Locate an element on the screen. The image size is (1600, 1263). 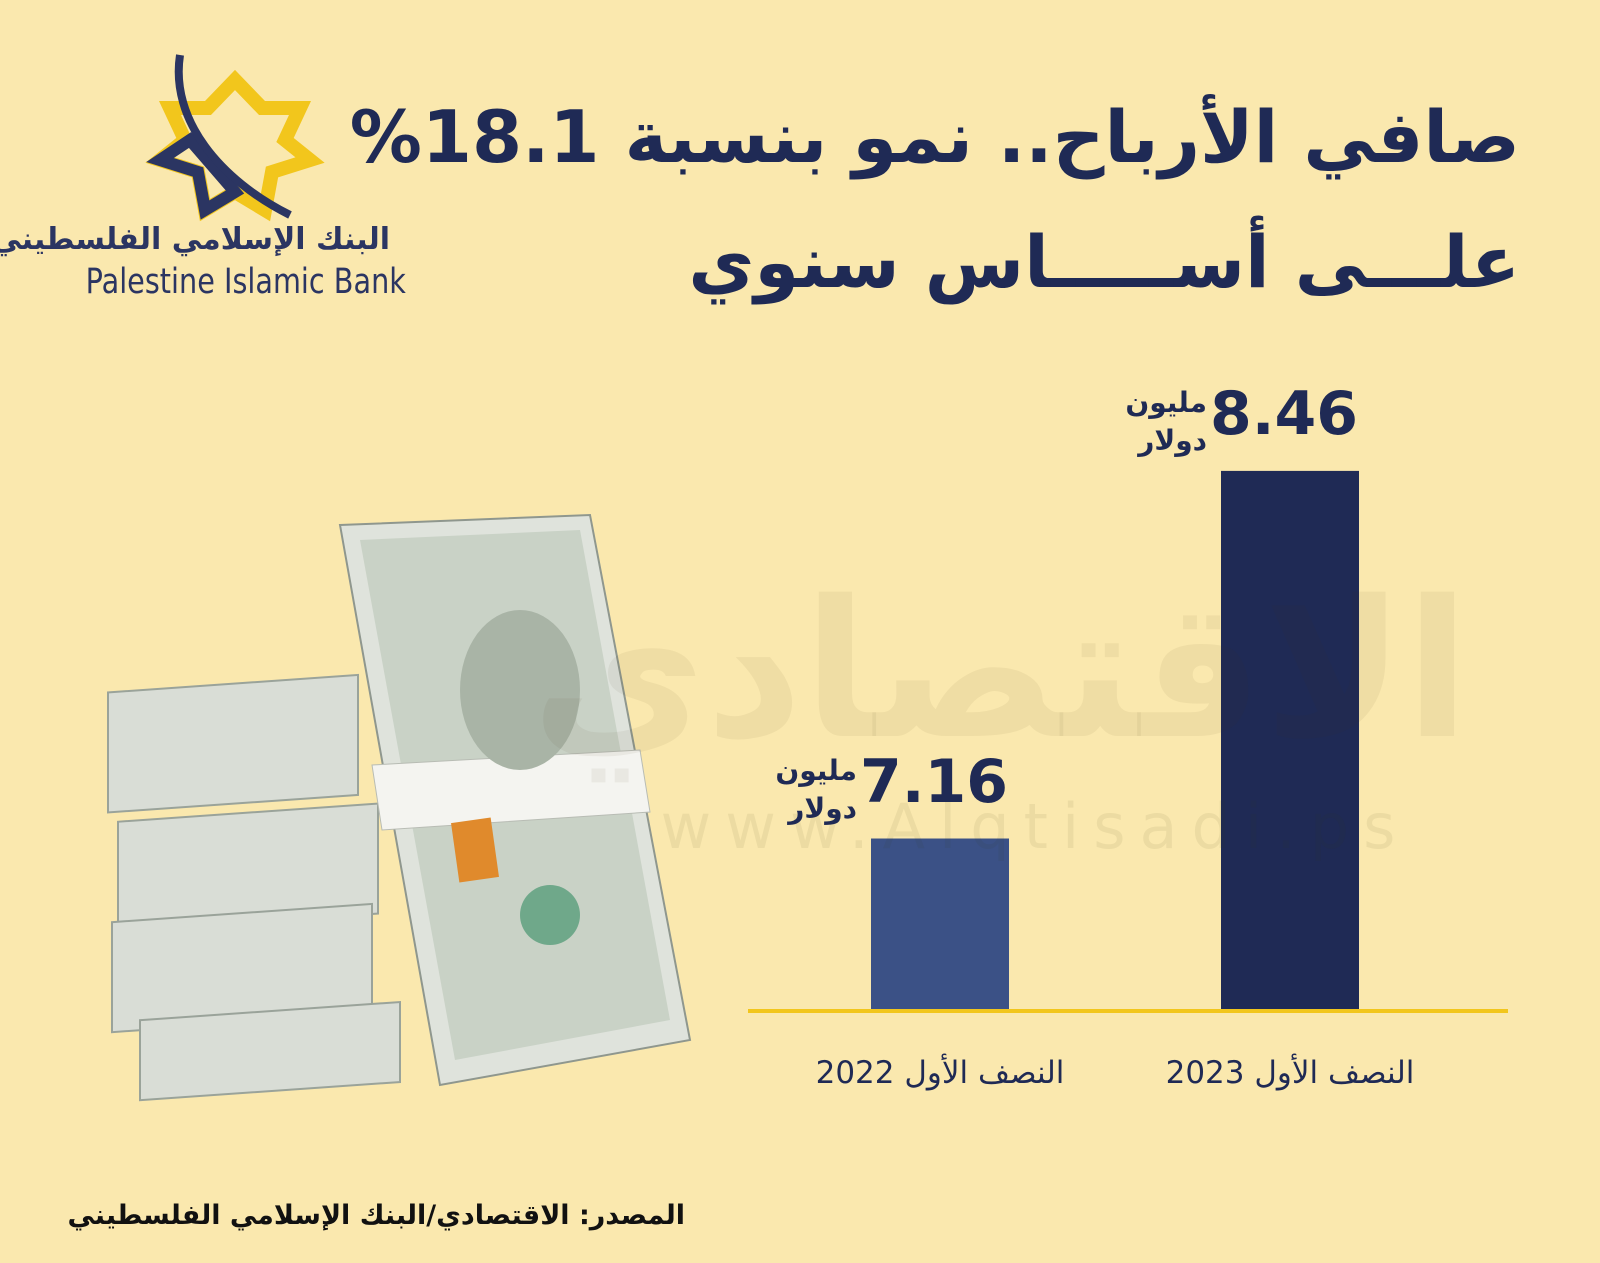
logo-arabic: البنك الإسلامي الفلسطيني is located at coordinates (195, 239).